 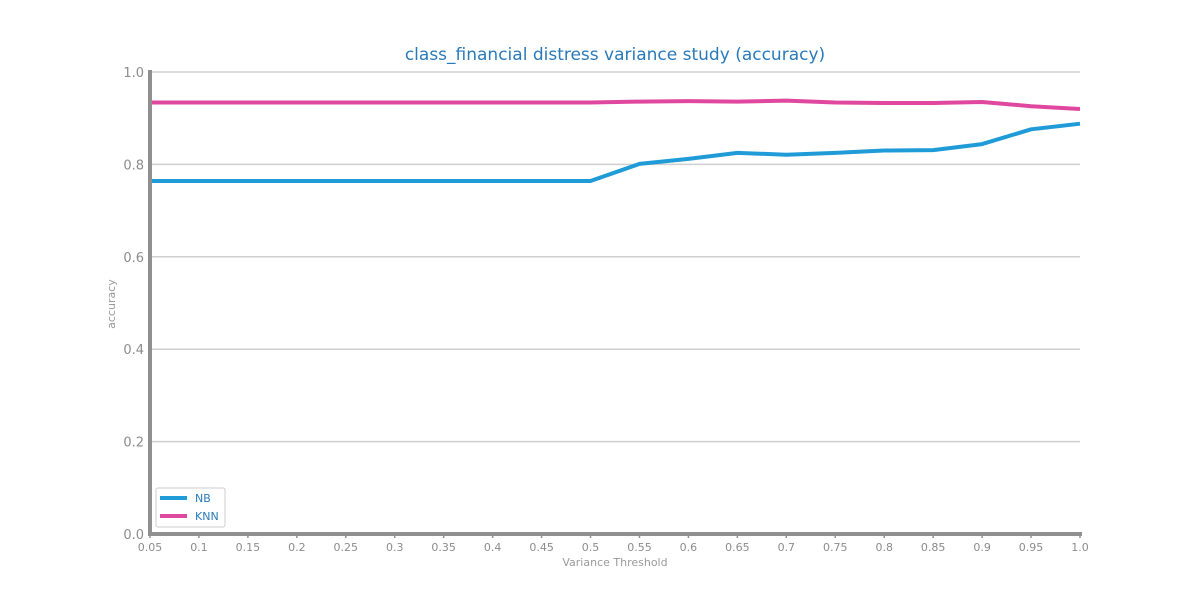 I want to click on x-tick-label: 0.85, so click(x=933, y=547).